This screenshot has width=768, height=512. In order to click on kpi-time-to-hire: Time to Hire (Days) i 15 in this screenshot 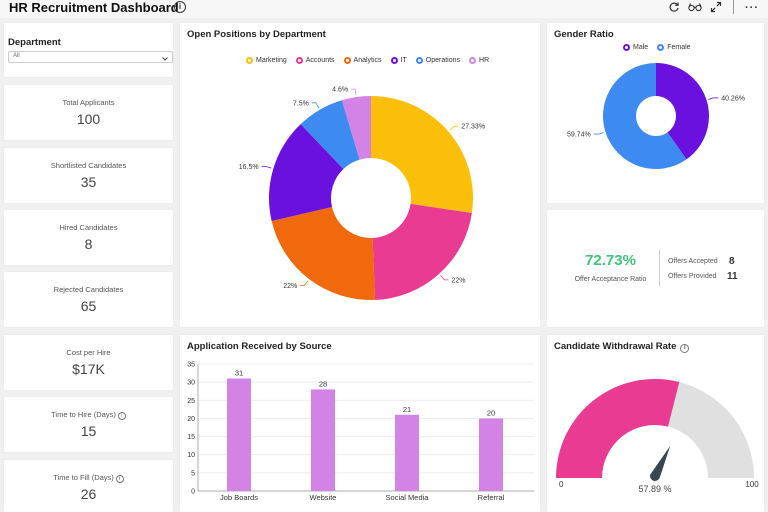, I will do `click(88, 424)`.